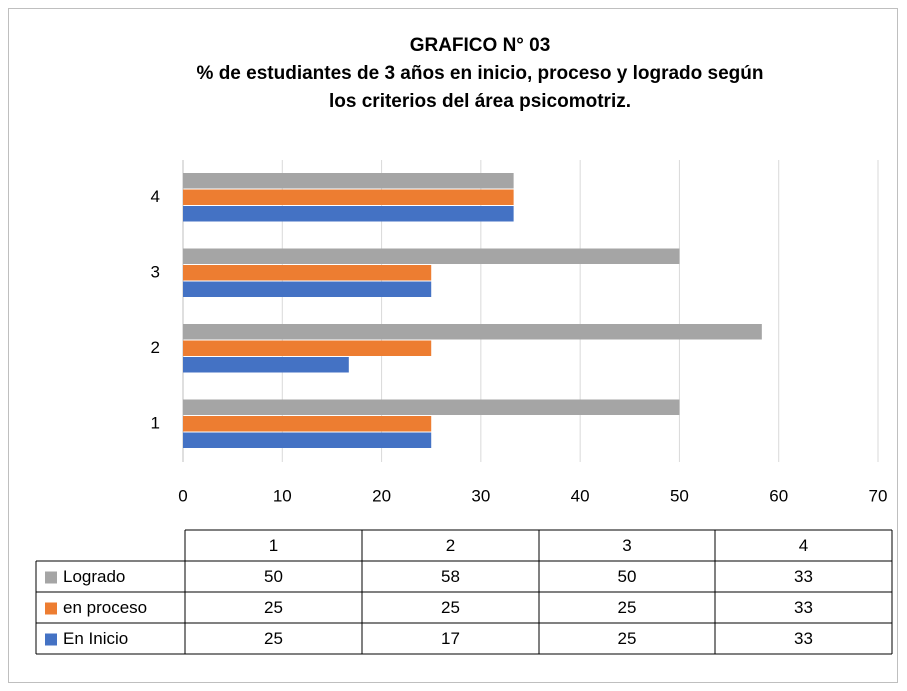 The image size is (907, 691). What do you see at coordinates (480, 101) in the screenshot?
I see `chart-title: los criterios del área psicomotriz.` at bounding box center [480, 101].